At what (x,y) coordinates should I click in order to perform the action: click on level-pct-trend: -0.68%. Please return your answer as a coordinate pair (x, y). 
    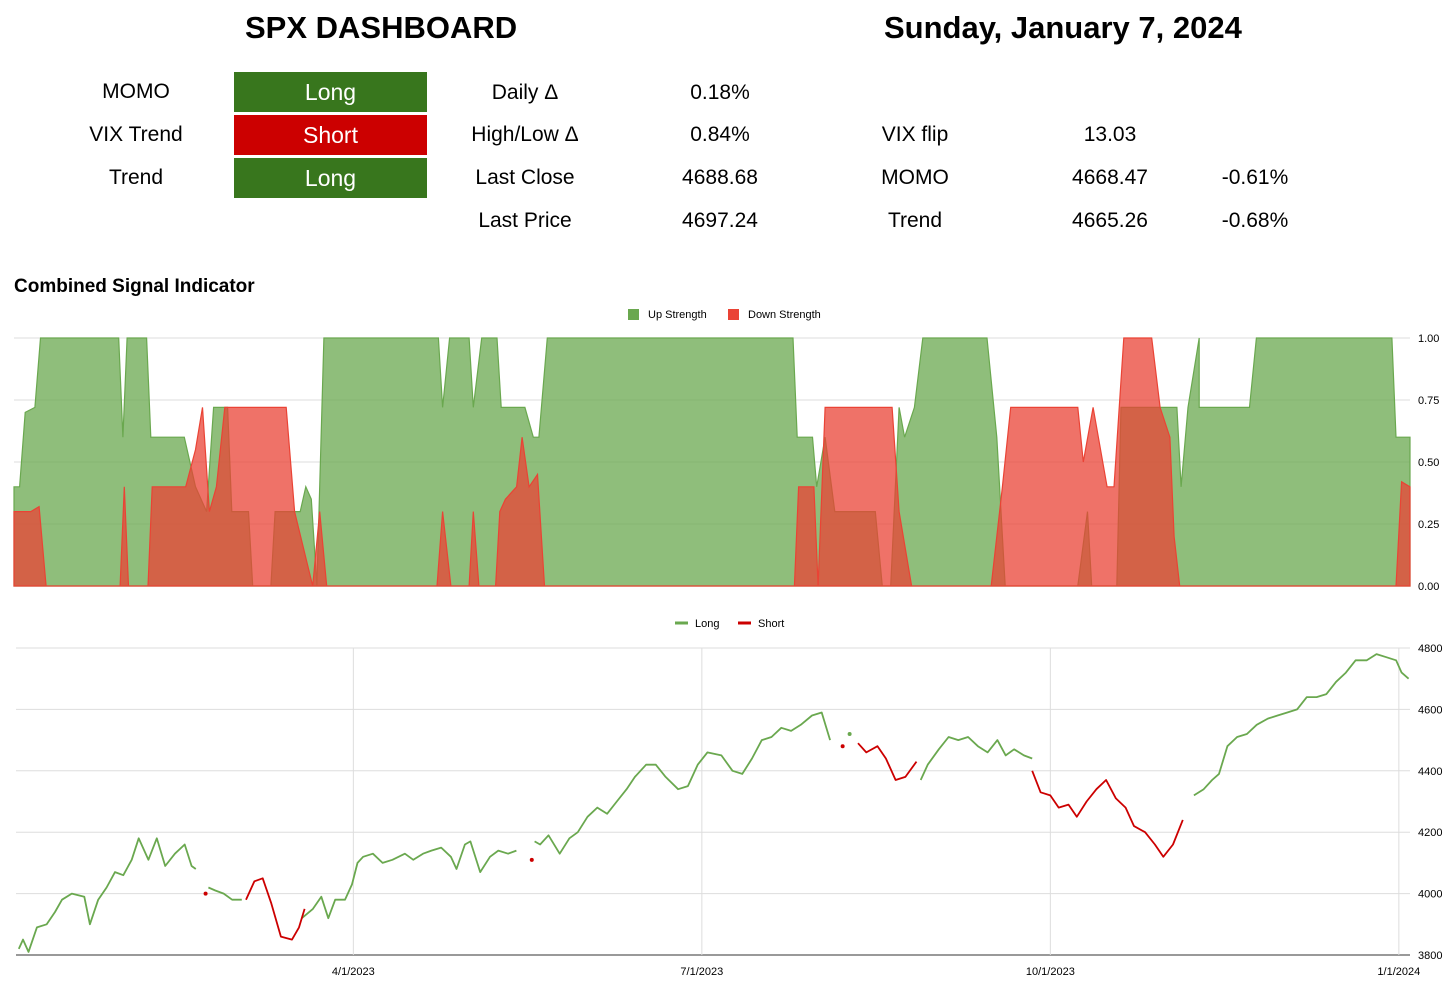
    Looking at the image, I should click on (1255, 220).